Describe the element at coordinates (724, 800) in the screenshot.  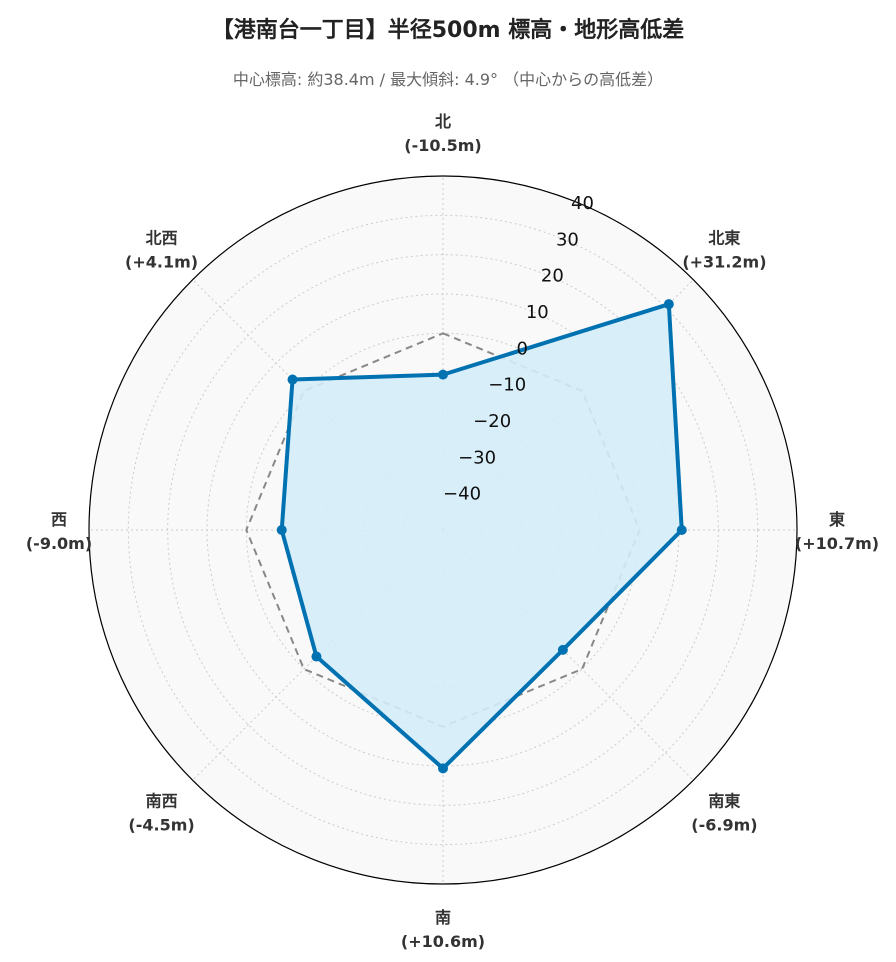
I see `direction-label: 南東` at that location.